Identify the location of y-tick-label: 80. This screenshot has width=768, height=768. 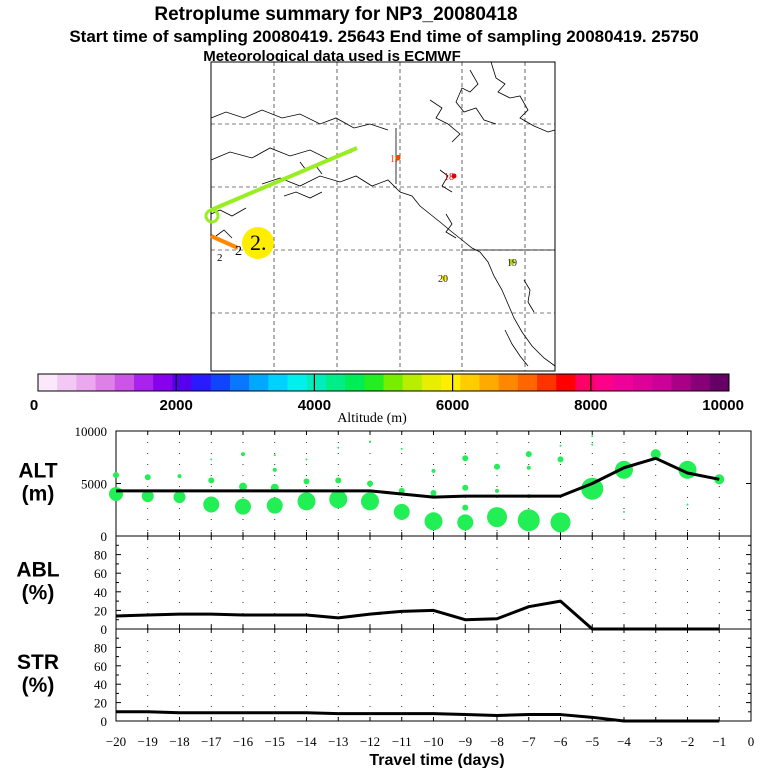
(100, 647).